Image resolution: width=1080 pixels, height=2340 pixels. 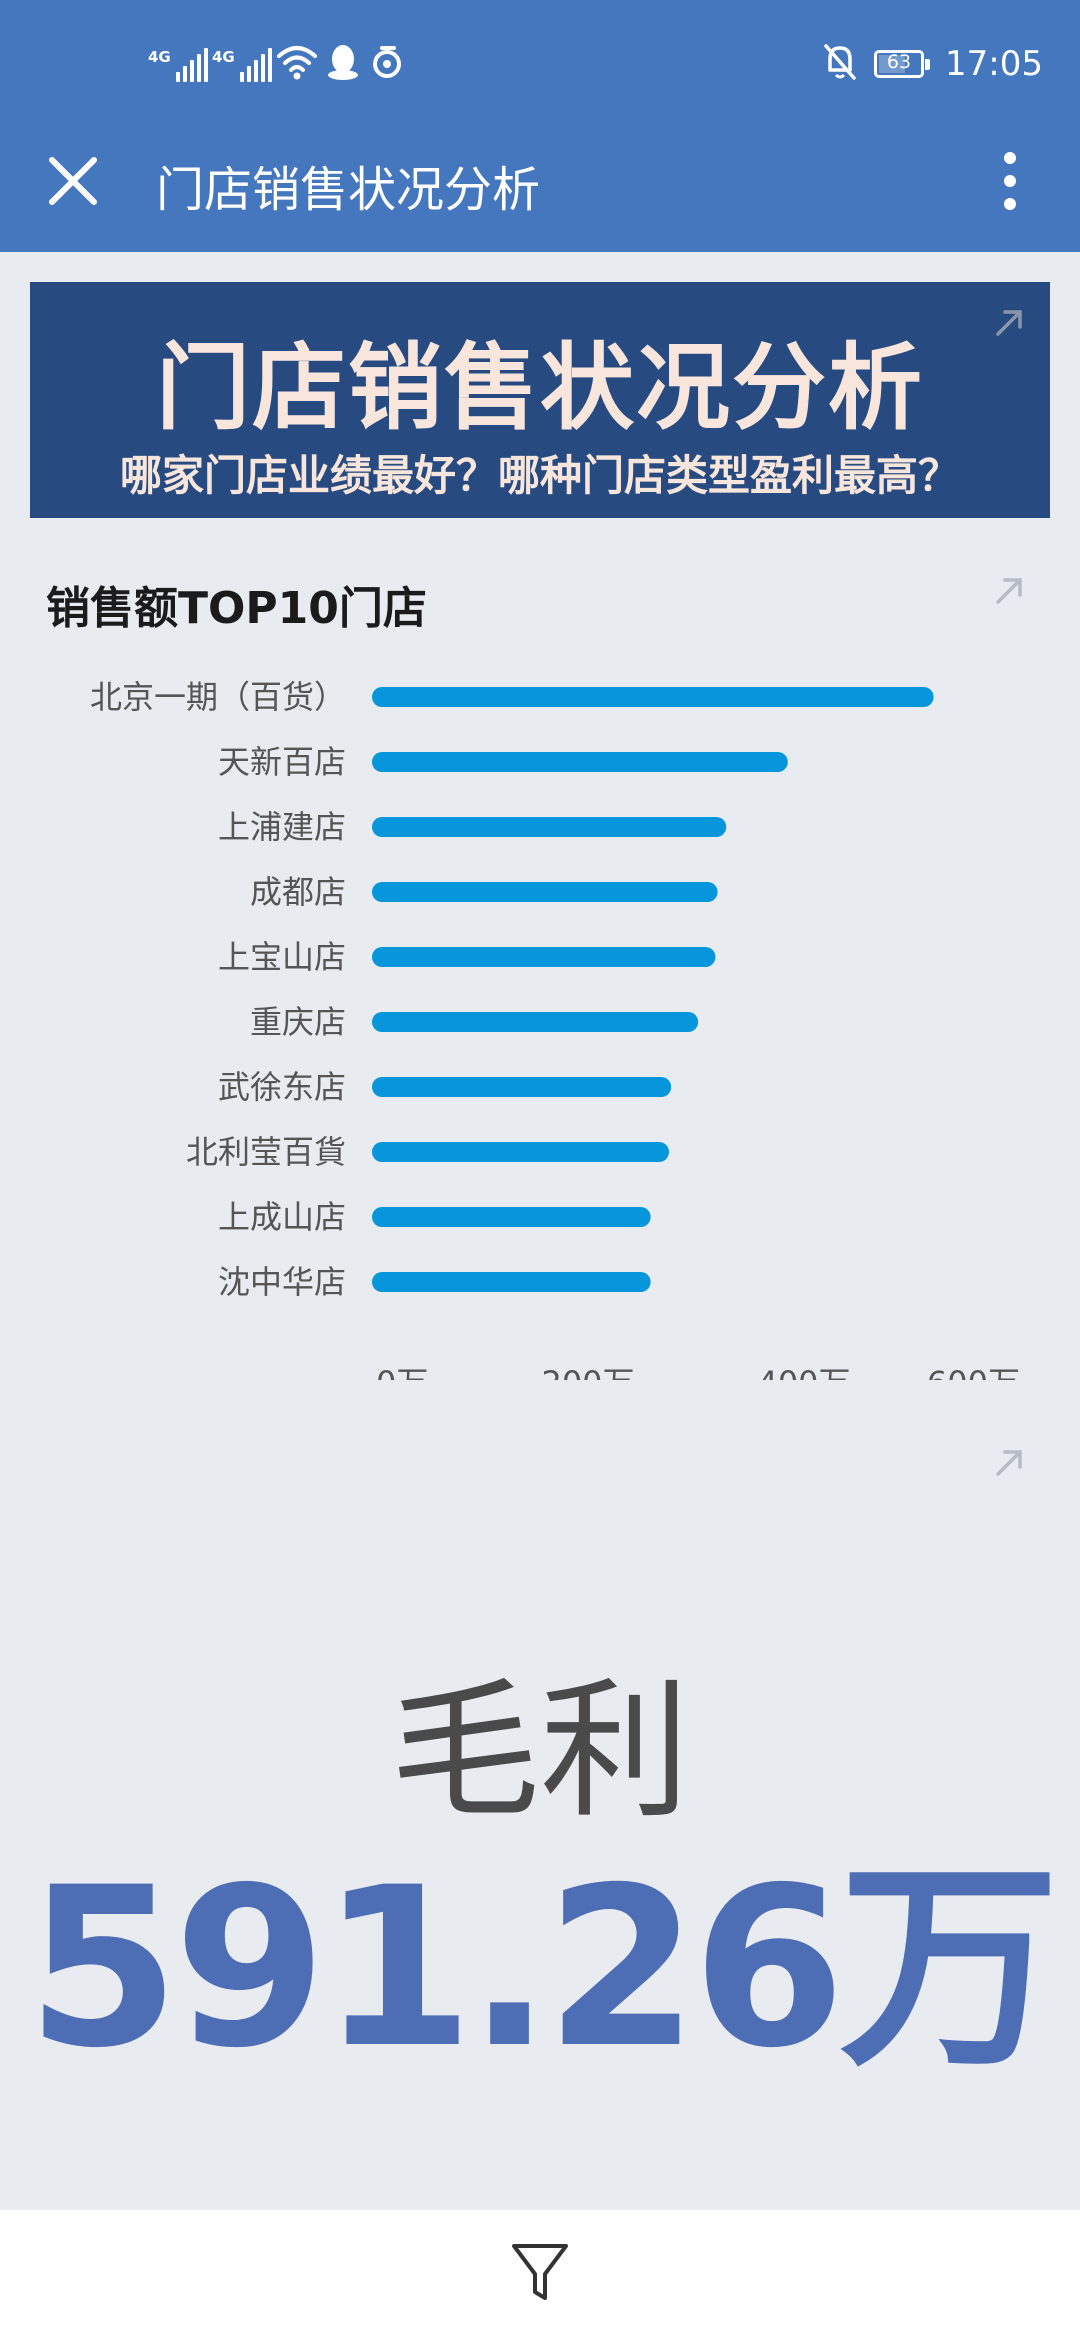 I want to click on wifi-icon, so click(x=297, y=63).